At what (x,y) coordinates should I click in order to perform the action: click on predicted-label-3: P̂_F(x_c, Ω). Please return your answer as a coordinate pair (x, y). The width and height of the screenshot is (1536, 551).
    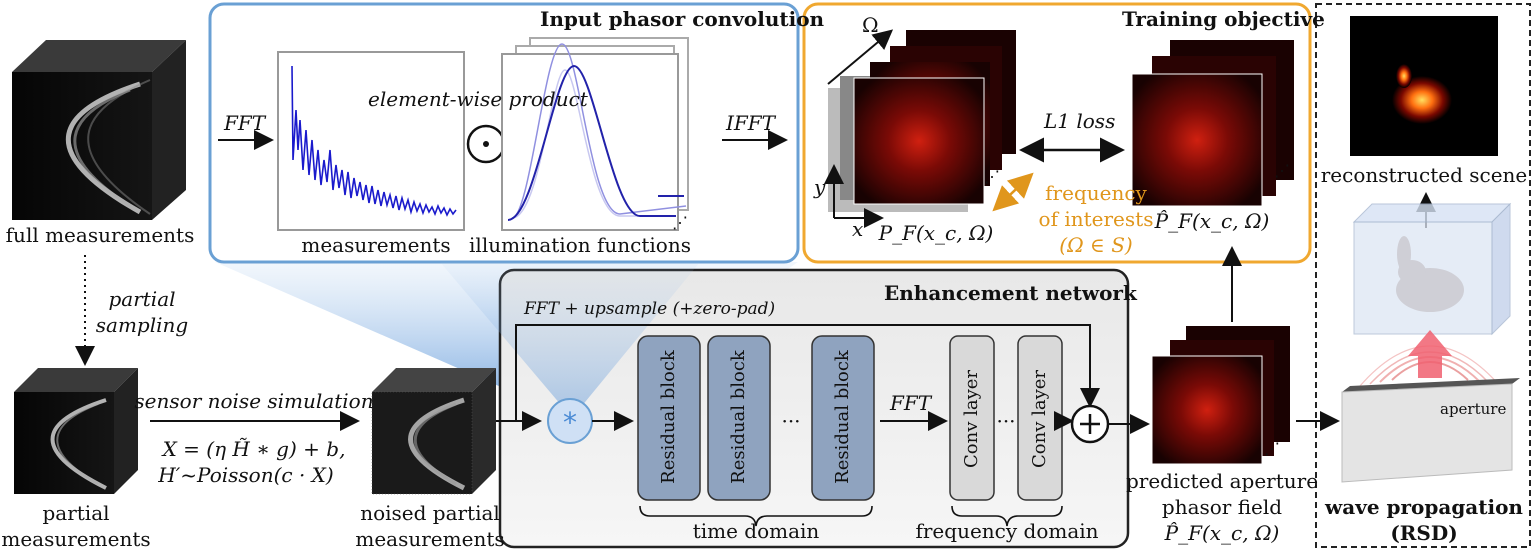
    Looking at the image, I should click on (1222, 533).